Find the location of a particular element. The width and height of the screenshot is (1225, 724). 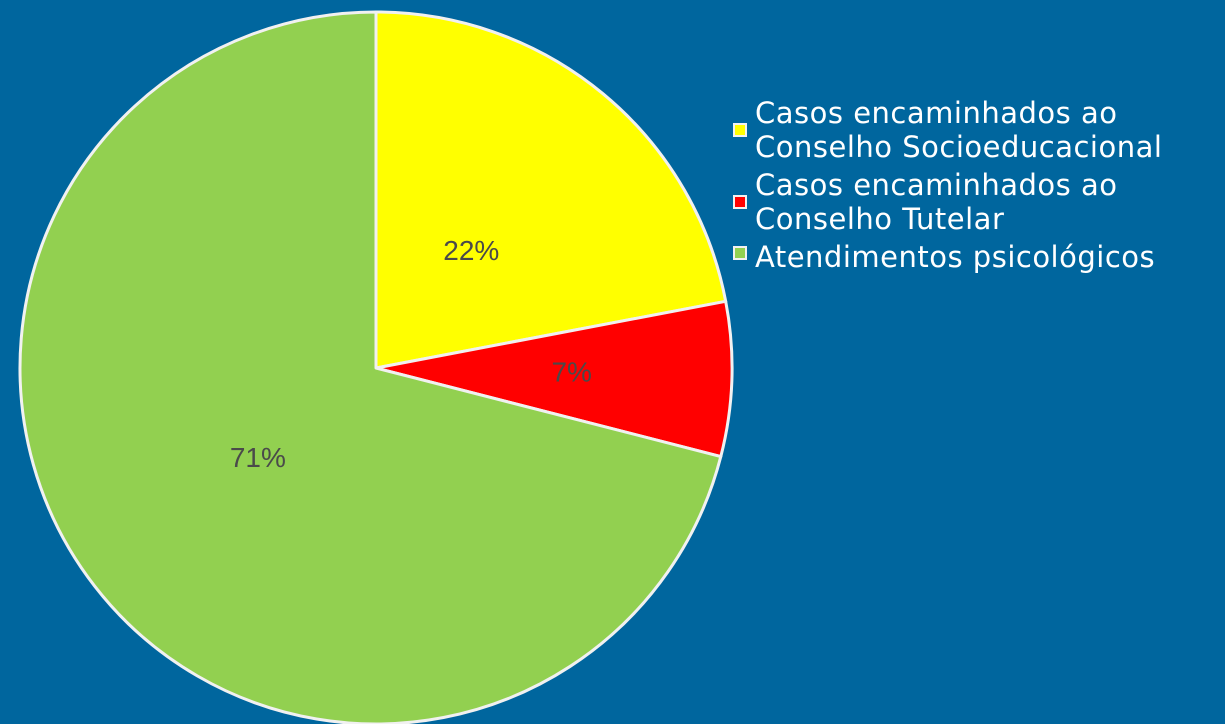

legend-label-tutelar: Casos encaminhados ao Conselho Tutelar is located at coordinates (936, 202).